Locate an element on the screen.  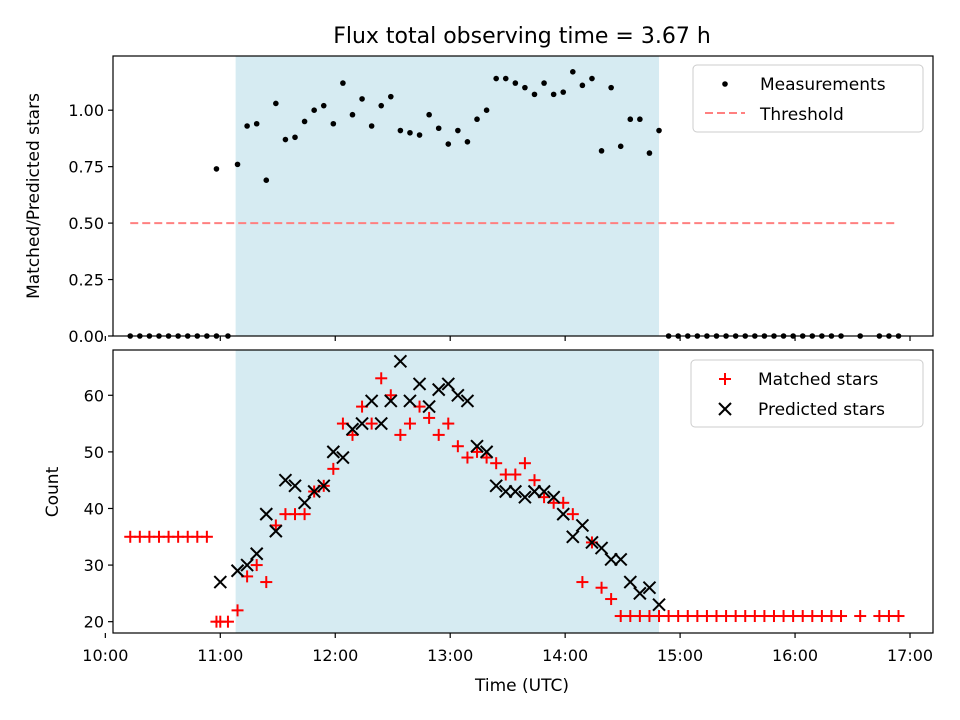
bottom-legend: Matched stars Predicted stars is located at coordinates (807, 393).